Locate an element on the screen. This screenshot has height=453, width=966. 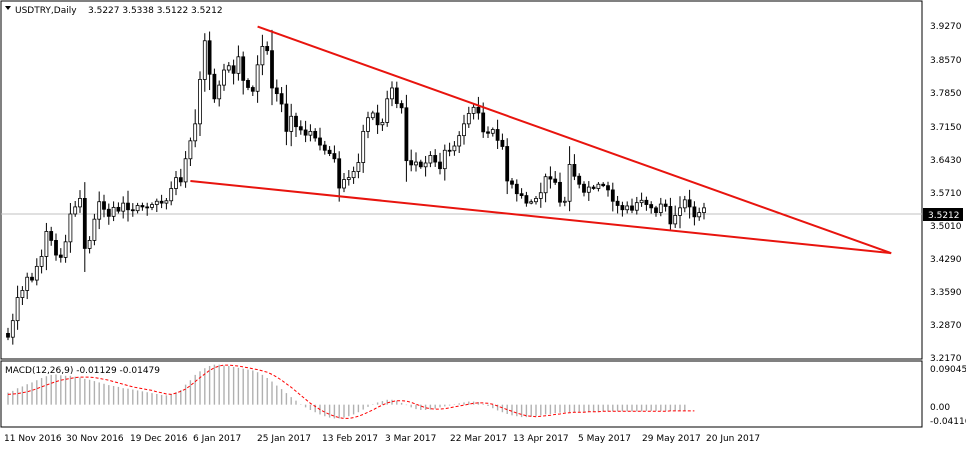
date-tick-label: 19 Dec 2016 is located at coordinates (159, 439).